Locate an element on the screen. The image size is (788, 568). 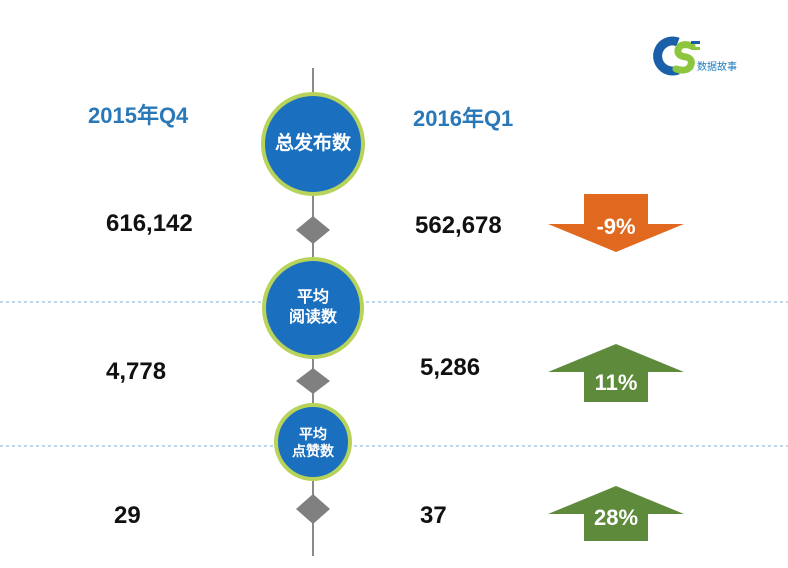
metric-label-1-line-1: 总发布数 is located at coordinates (312, 144).